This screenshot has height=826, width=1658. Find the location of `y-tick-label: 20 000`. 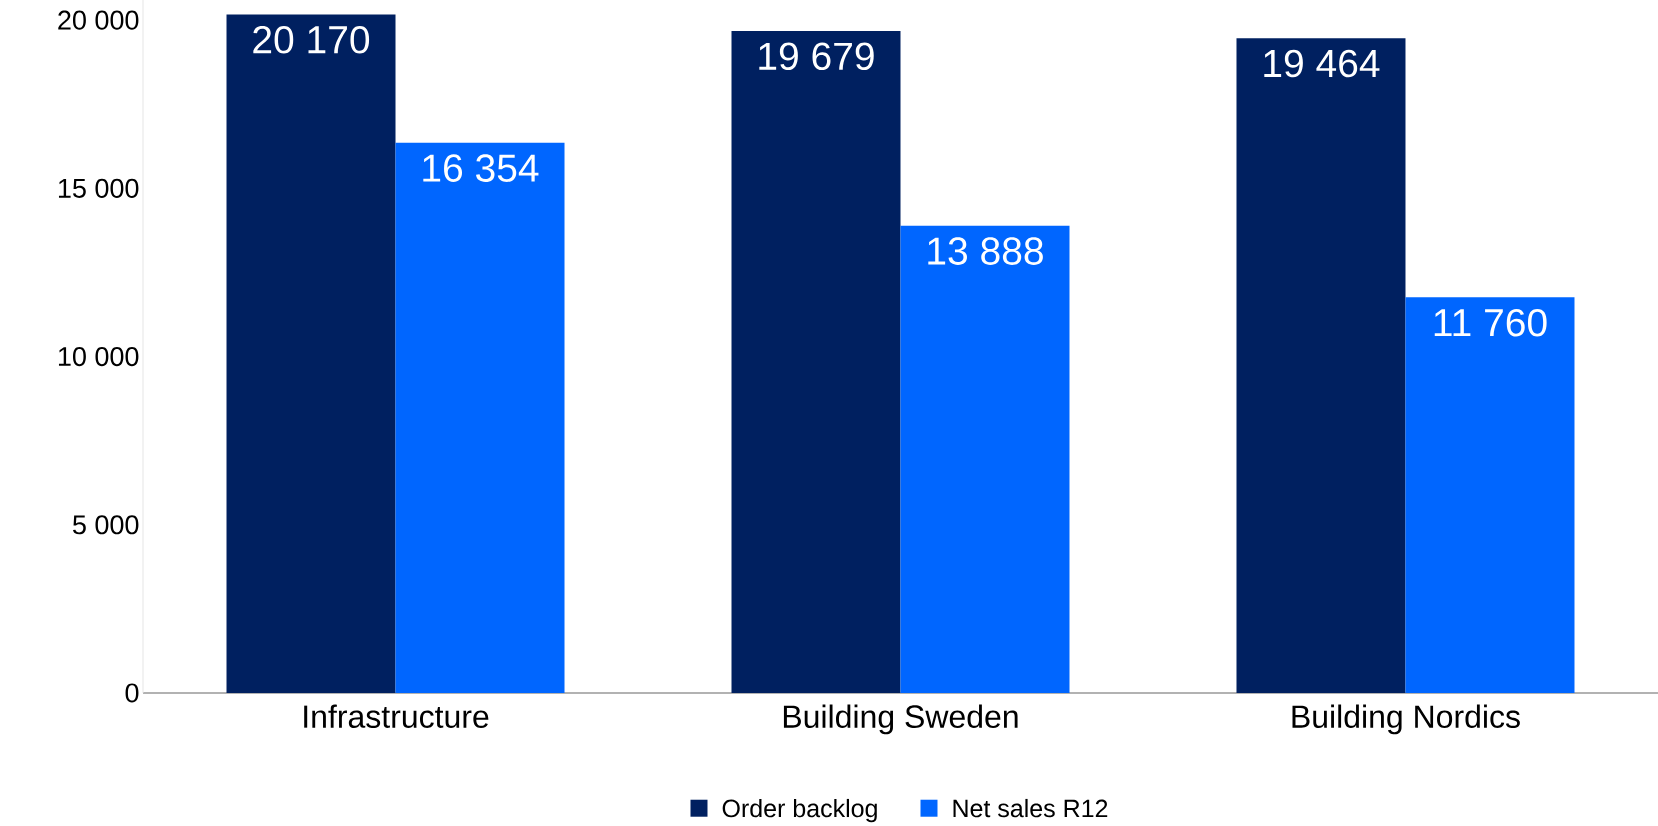

y-tick-label: 20 000 is located at coordinates (98, 20).